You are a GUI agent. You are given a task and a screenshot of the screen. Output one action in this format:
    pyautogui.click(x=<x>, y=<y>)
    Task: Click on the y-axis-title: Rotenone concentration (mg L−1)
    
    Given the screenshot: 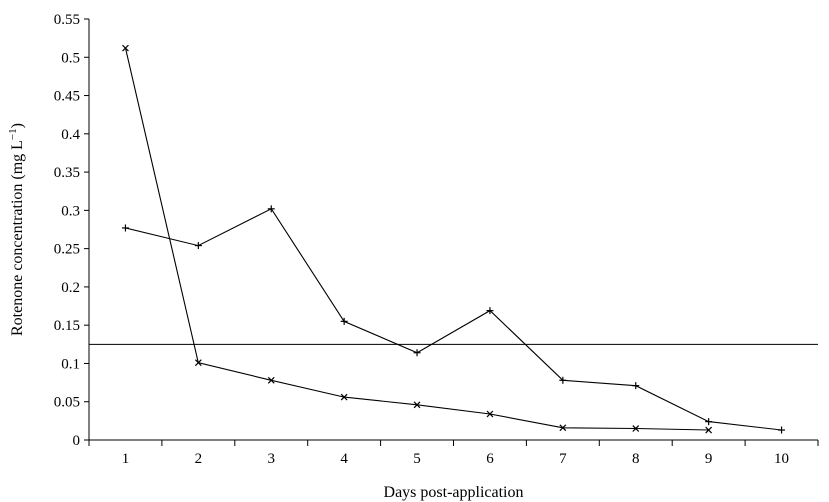 What is the action you would take?
    pyautogui.click(x=16, y=229)
    